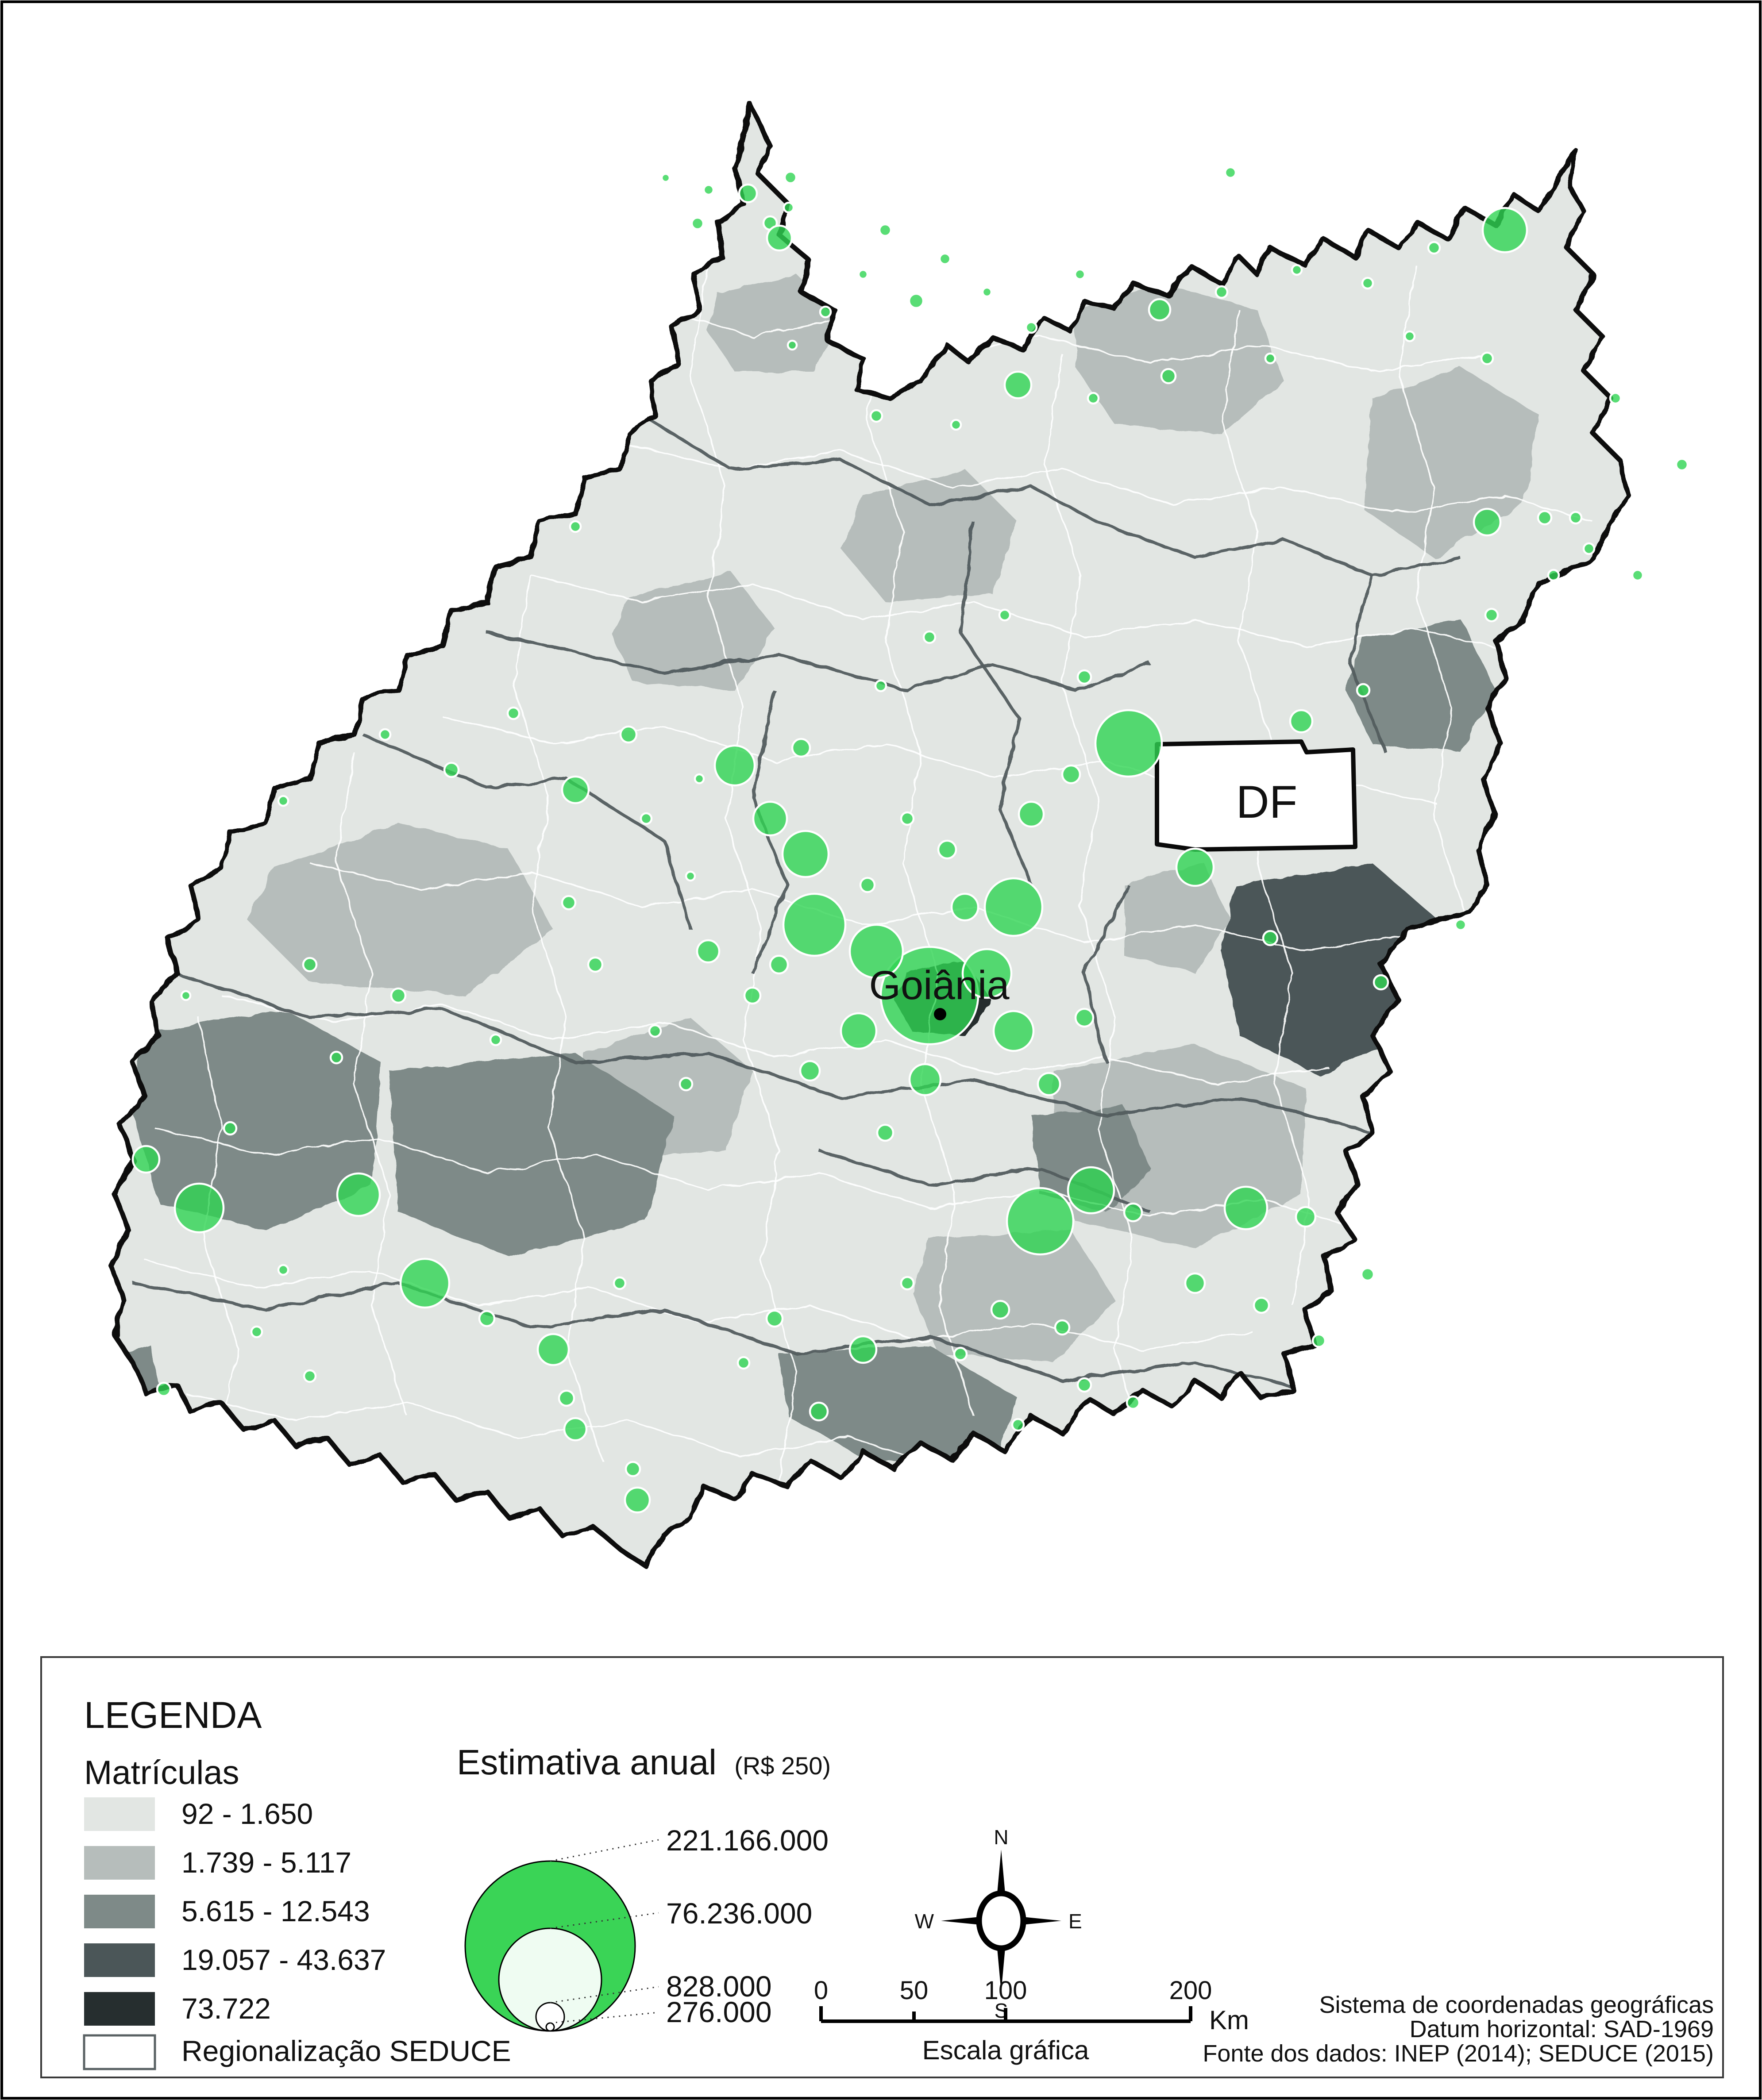 This screenshot has height=2100, width=1762. What do you see at coordinates (1005, 2014) in the screenshot?
I see `scale-bar` at bounding box center [1005, 2014].